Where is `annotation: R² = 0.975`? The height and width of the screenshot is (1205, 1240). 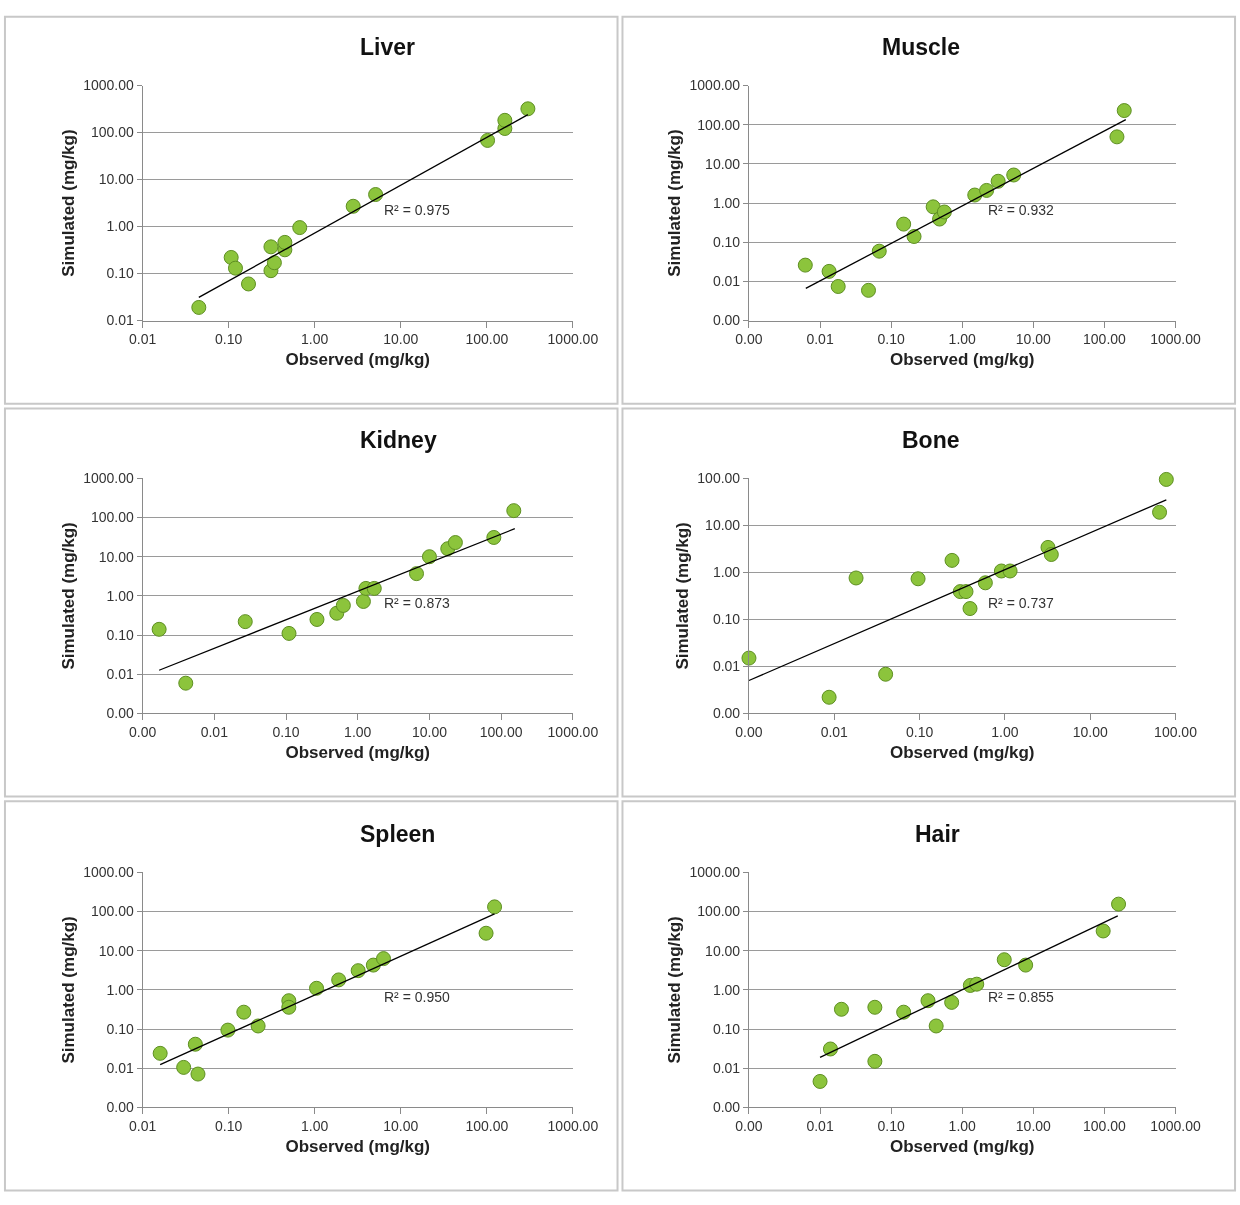
annotation: R² = 0.975 is located at coordinates (417, 210).